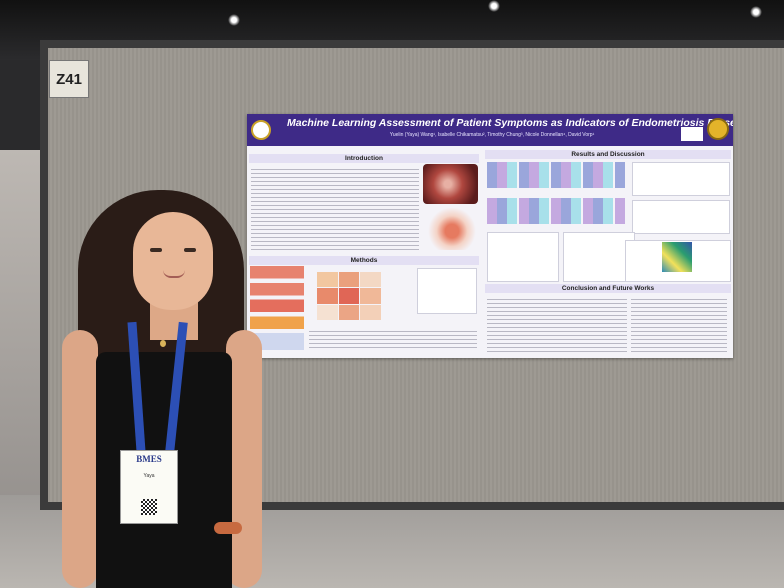  I want to click on booth-number-label: Z41, so click(69, 79).